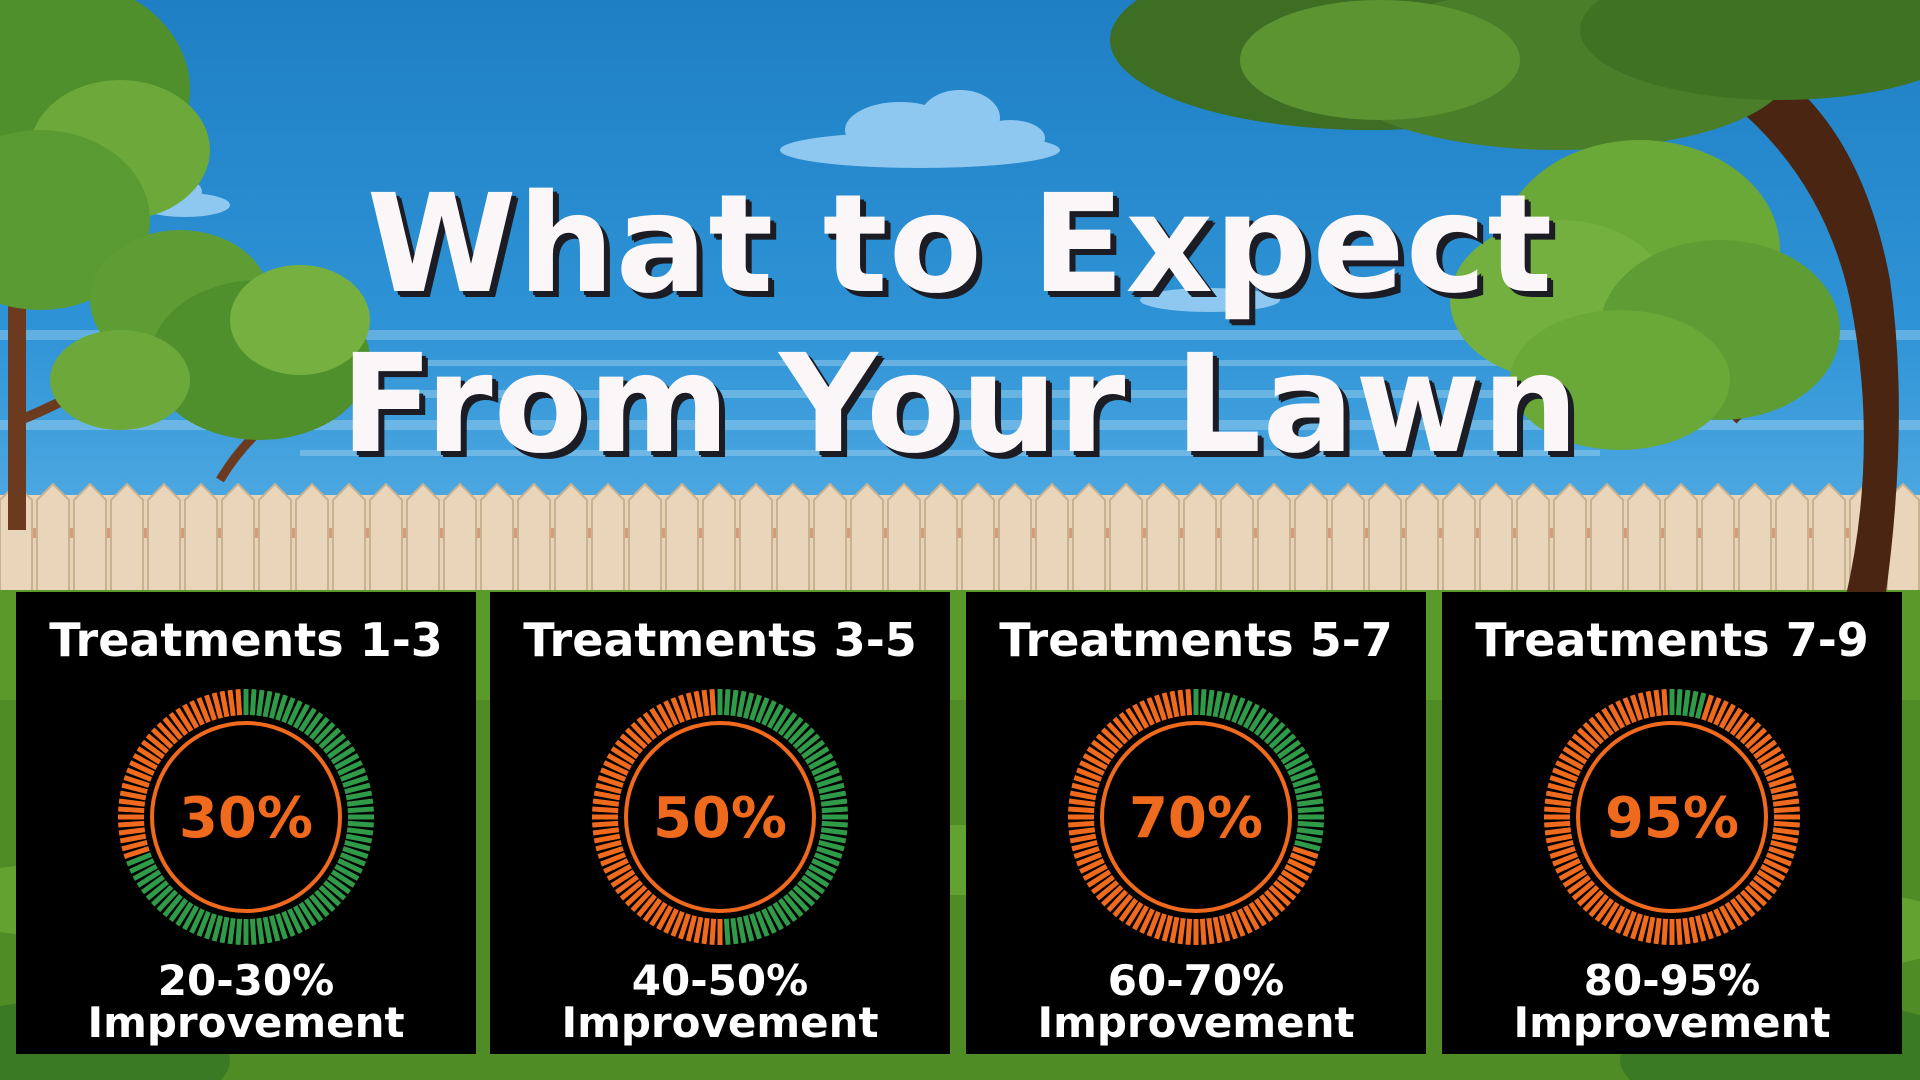 This screenshot has width=1920, height=1080. I want to click on improvement-label: Improvement, so click(246, 1022).